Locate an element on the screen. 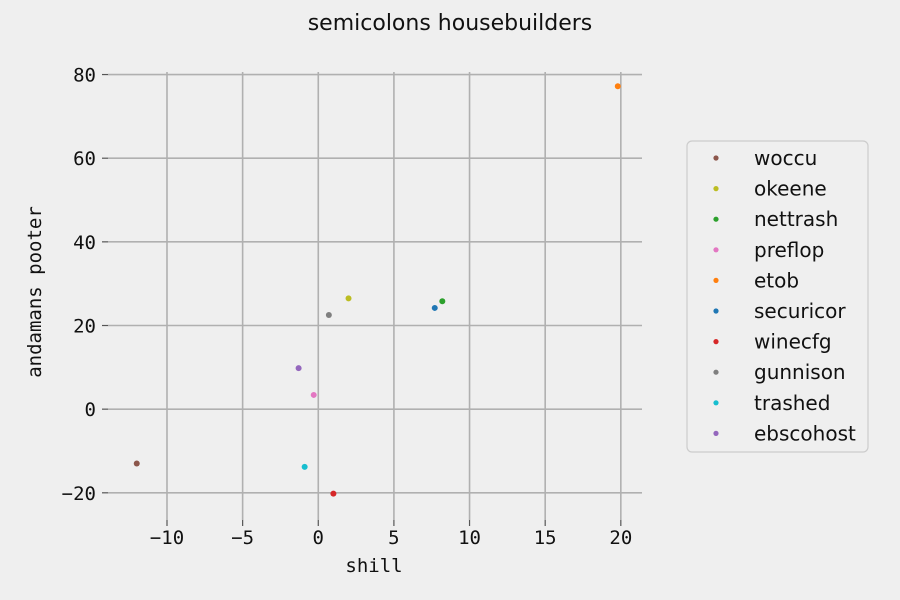 The height and width of the screenshot is (600, 900). legend-marker-securicor is located at coordinates (716, 311).